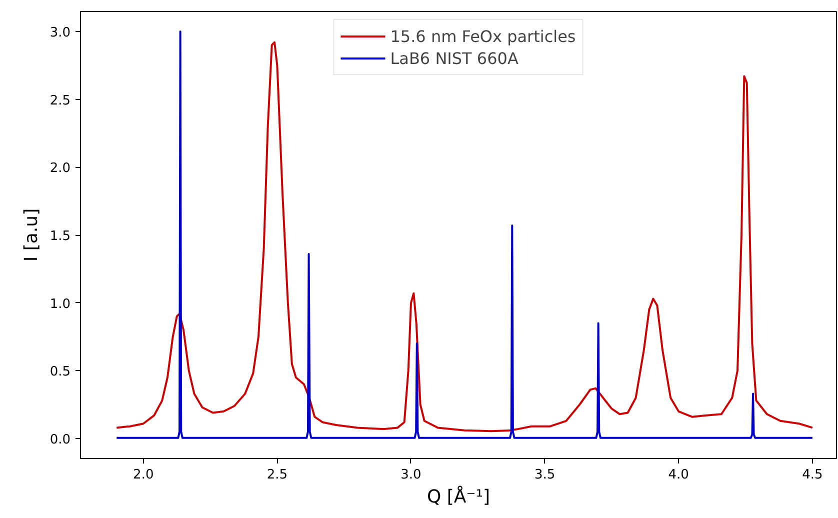 The image size is (838, 518). I want to click on x-tick-label: 4.0, so click(678, 475).